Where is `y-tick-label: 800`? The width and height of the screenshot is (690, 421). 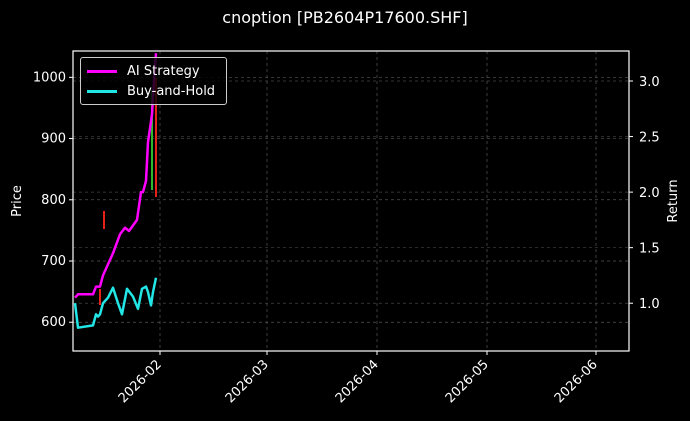
y-tick-label: 800 is located at coordinates (53, 200).